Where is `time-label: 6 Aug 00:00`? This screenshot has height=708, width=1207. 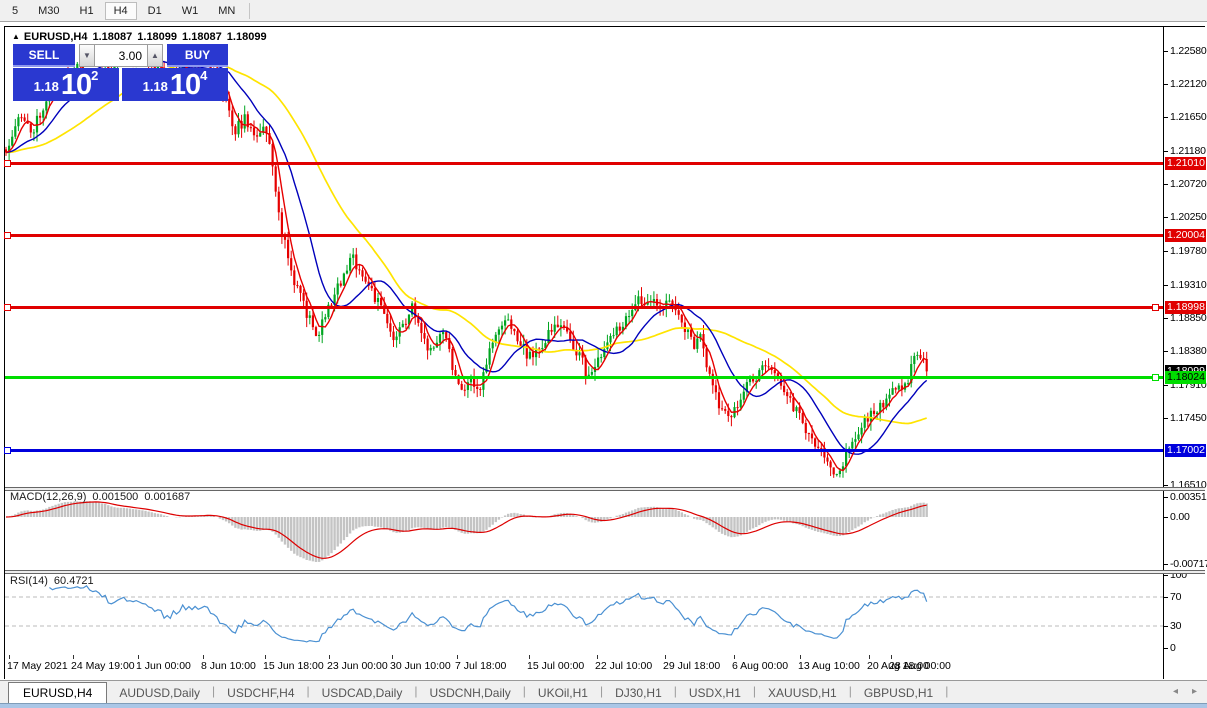
time-label: 6 Aug 00:00 is located at coordinates (760, 666).